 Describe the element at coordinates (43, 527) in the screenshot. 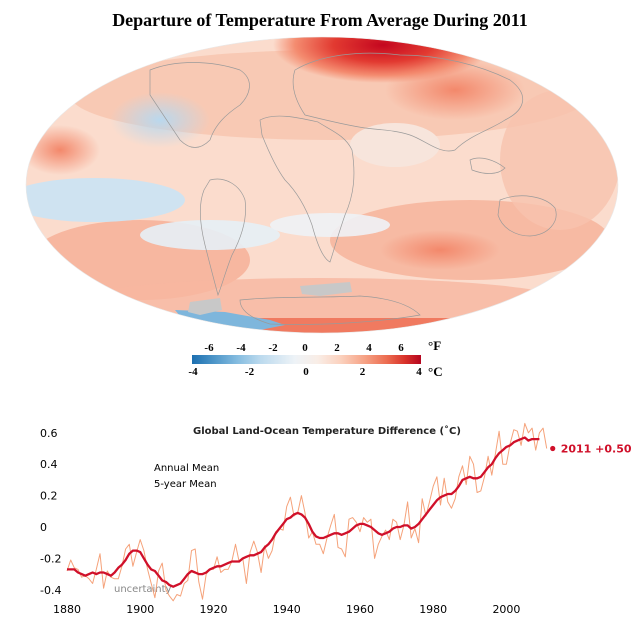

I see `y-tick-label: 0` at that location.